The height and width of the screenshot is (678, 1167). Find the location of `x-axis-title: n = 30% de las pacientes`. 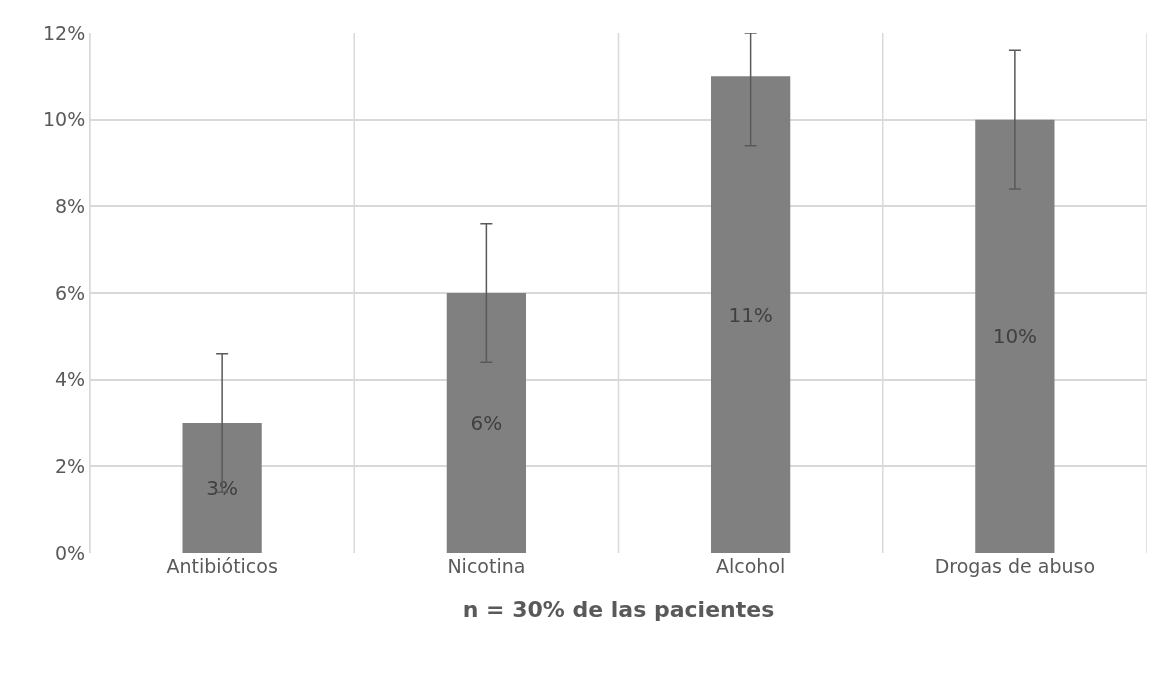

x-axis-title: n = 30% de las pacientes is located at coordinates (618, 609).